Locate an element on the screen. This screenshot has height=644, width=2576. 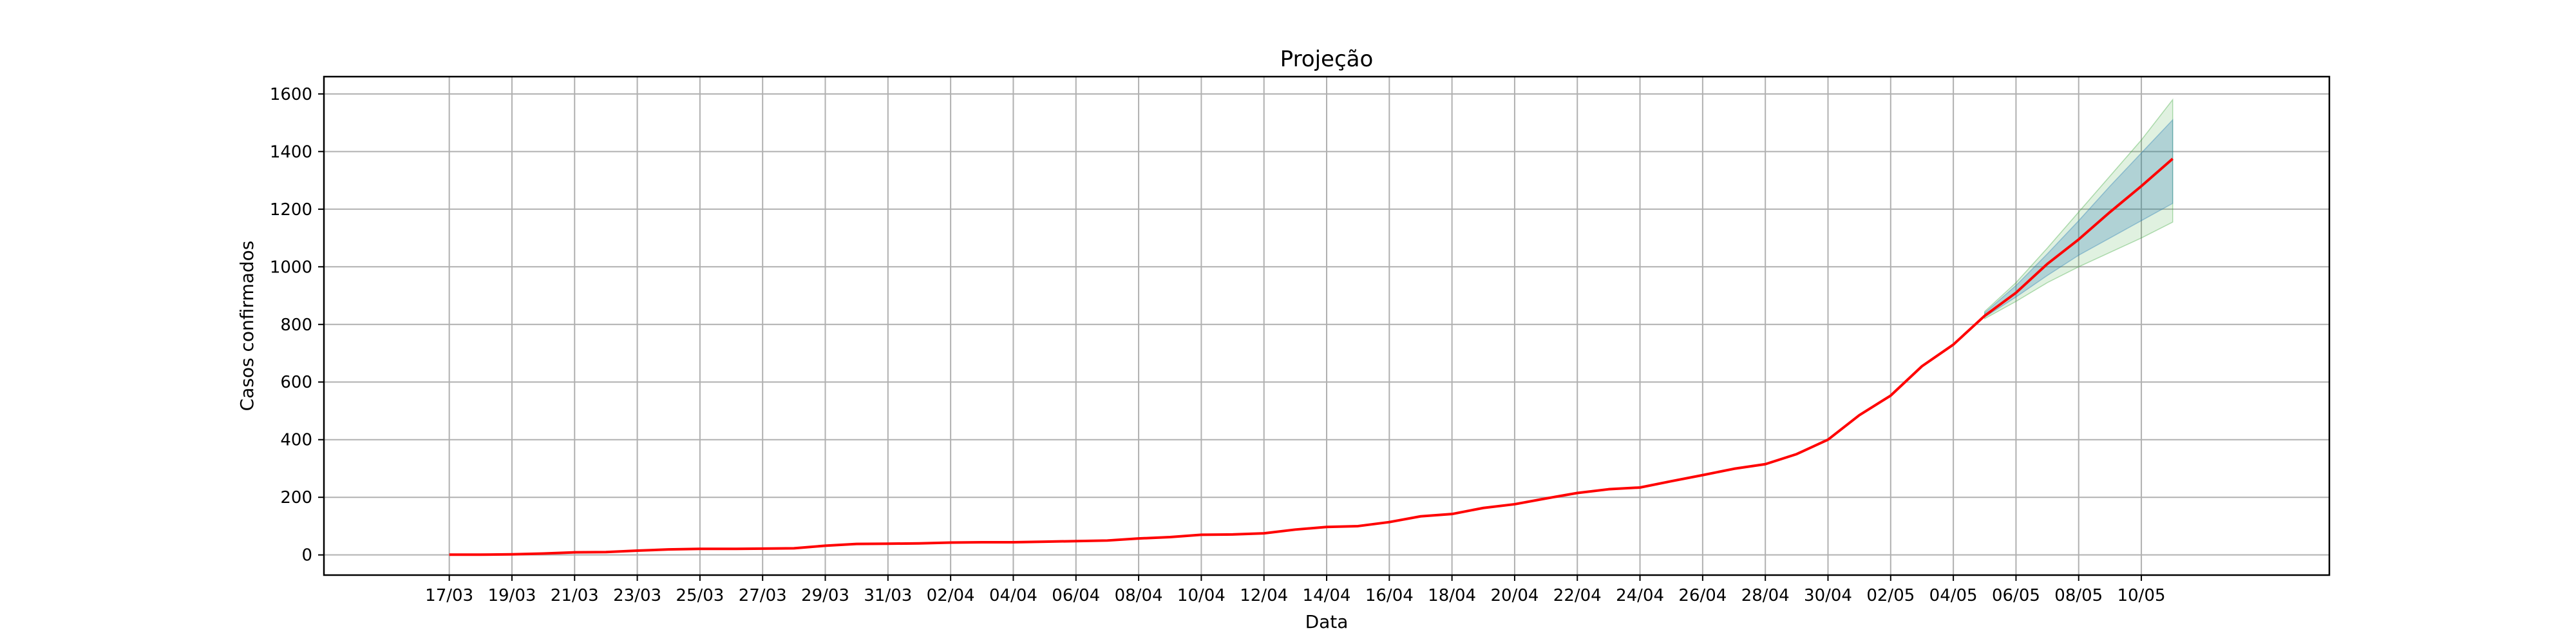
chart-title: Projeção is located at coordinates (1327, 59).